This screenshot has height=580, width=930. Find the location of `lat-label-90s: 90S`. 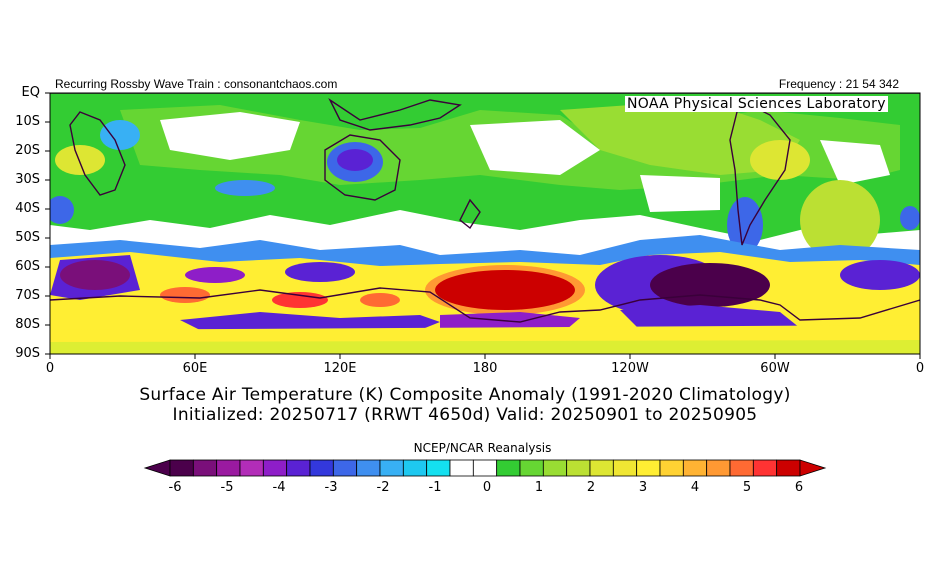

lat-label-90s: 90S is located at coordinates (27, 353).